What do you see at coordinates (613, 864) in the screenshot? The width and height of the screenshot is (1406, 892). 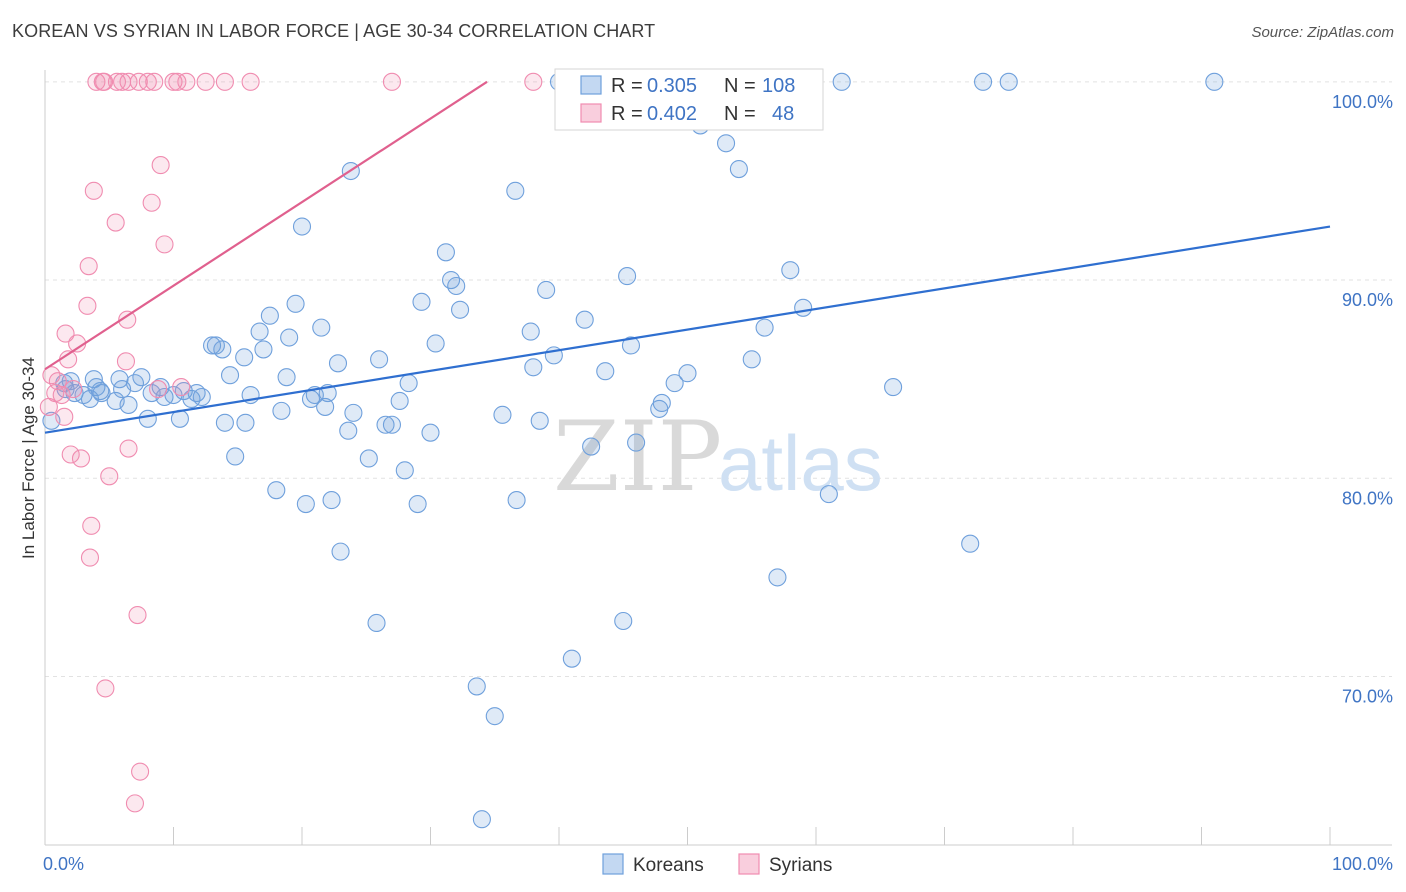 I see `koreans-series-swatch` at bounding box center [613, 864].